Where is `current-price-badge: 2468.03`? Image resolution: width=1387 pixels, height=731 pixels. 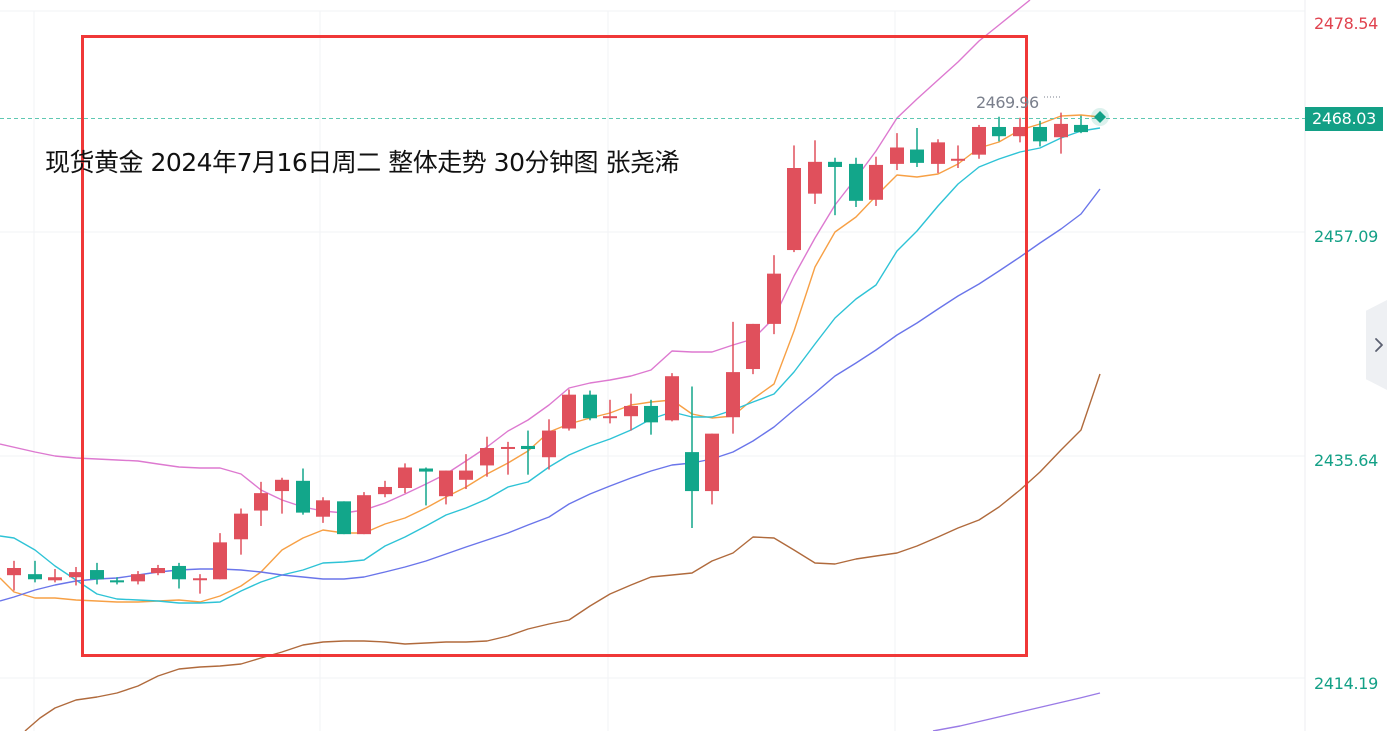 current-price-badge: 2468.03 is located at coordinates (1344, 119).